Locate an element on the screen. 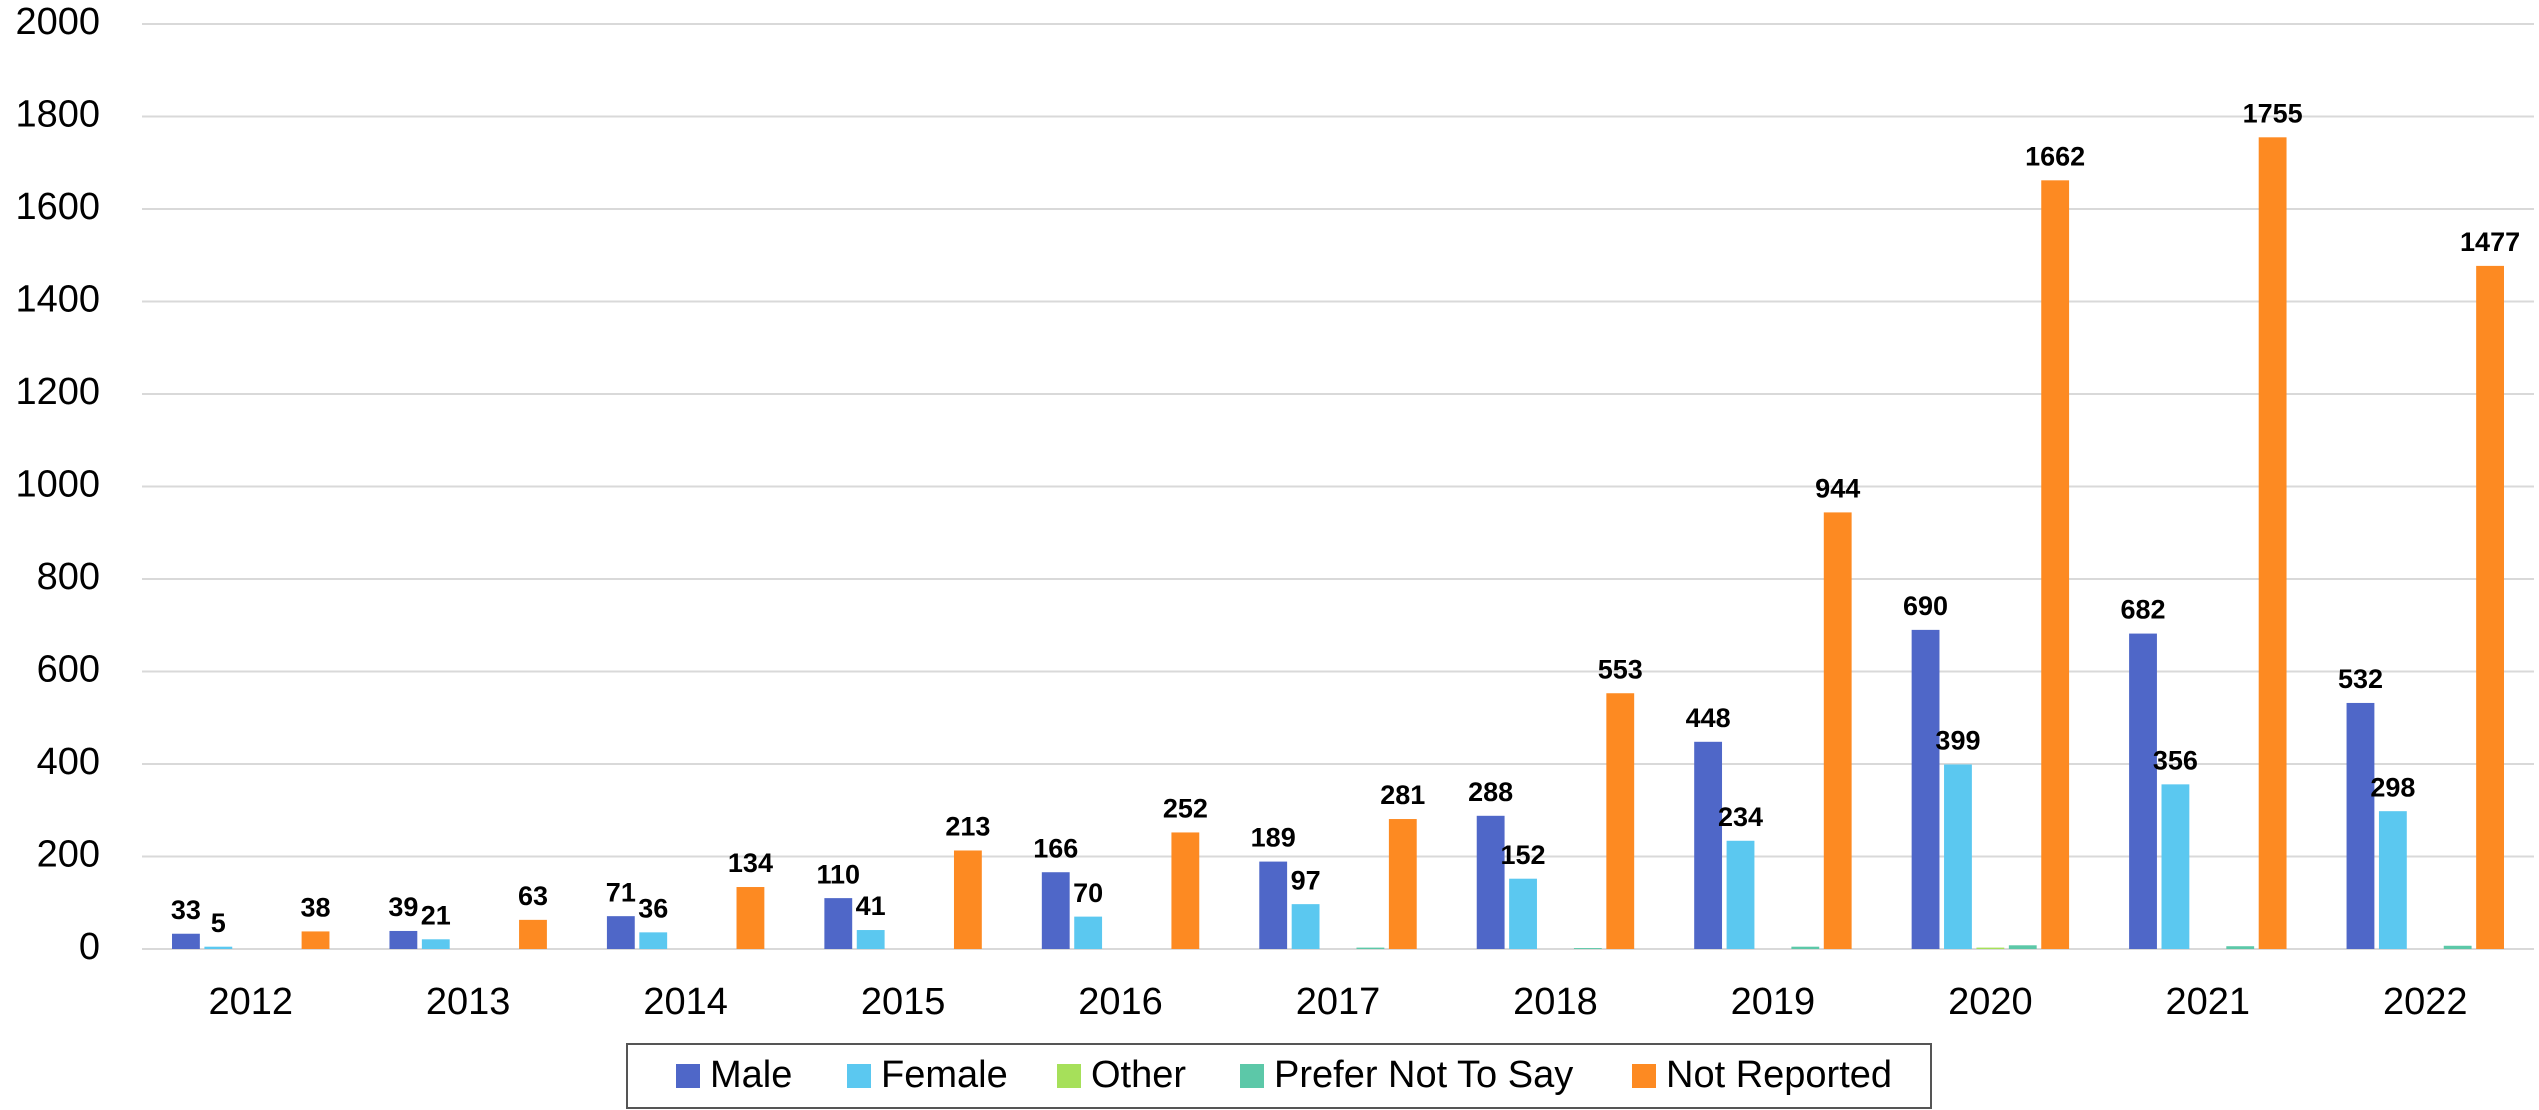 The image size is (2539, 1110). x-tick-label: 2019 is located at coordinates (1773, 1002).